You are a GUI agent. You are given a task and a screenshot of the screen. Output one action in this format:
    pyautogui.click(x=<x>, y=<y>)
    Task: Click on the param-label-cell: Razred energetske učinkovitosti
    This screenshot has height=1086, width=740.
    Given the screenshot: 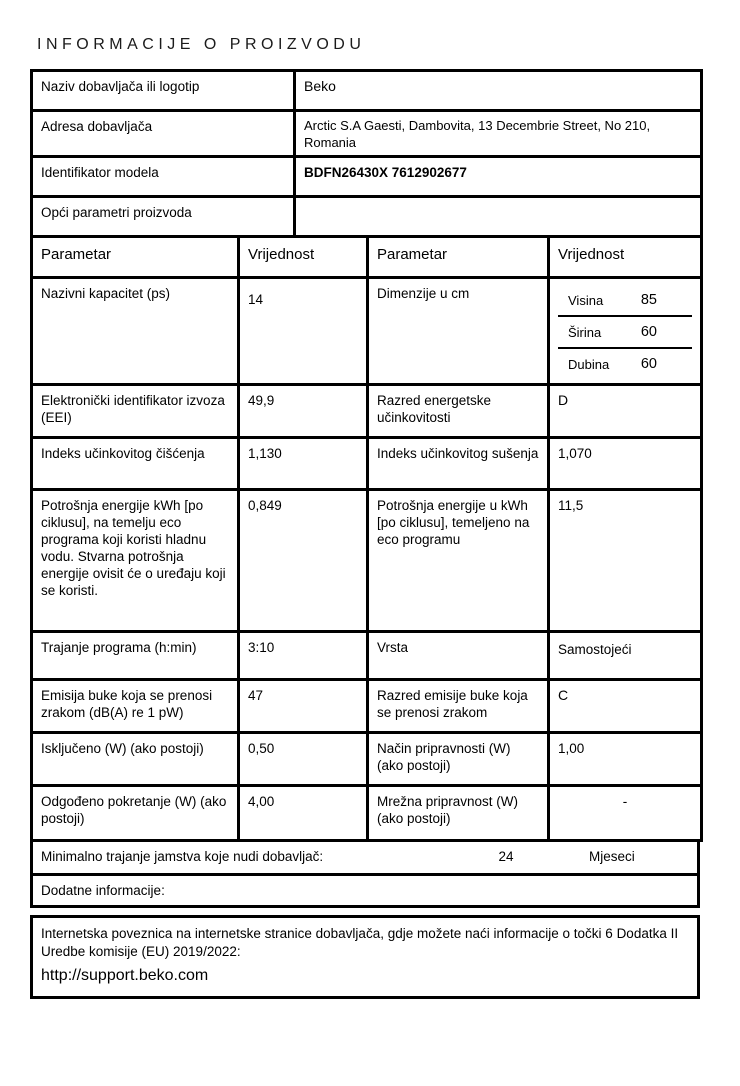 What is the action you would take?
    pyautogui.click(x=458, y=411)
    